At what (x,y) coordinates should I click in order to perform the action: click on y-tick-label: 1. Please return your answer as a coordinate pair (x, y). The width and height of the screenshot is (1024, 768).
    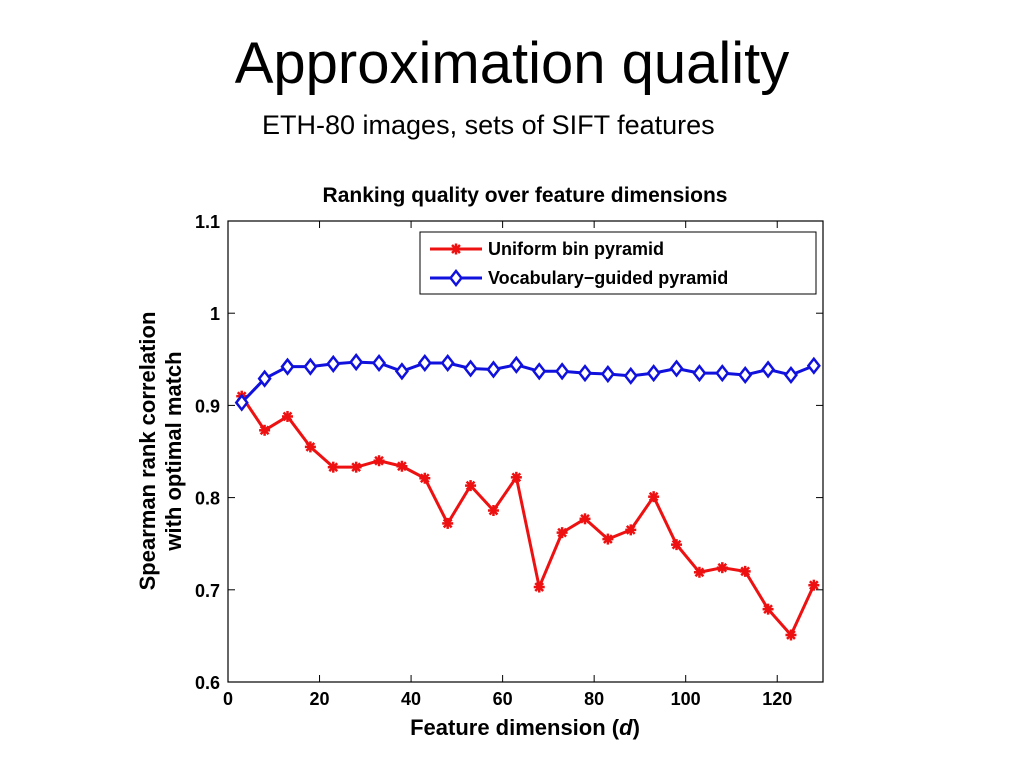
    Looking at the image, I should click on (215, 314).